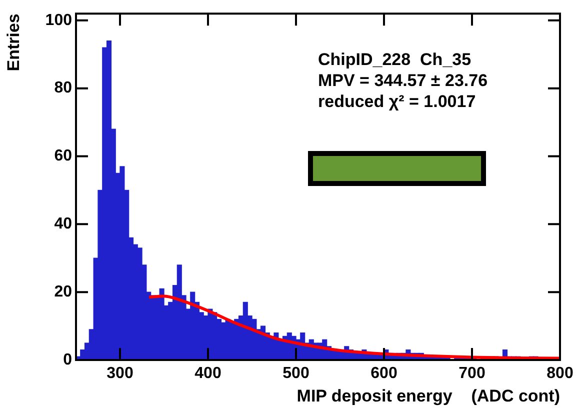 The image size is (578, 411). What do you see at coordinates (13, 43) in the screenshot?
I see `y-axis-title: Entries` at bounding box center [13, 43].